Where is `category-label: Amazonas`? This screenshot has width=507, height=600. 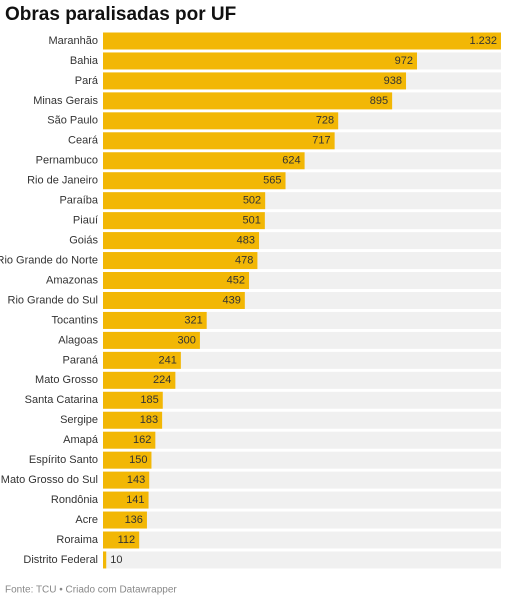 category-label: Amazonas is located at coordinates (72, 280).